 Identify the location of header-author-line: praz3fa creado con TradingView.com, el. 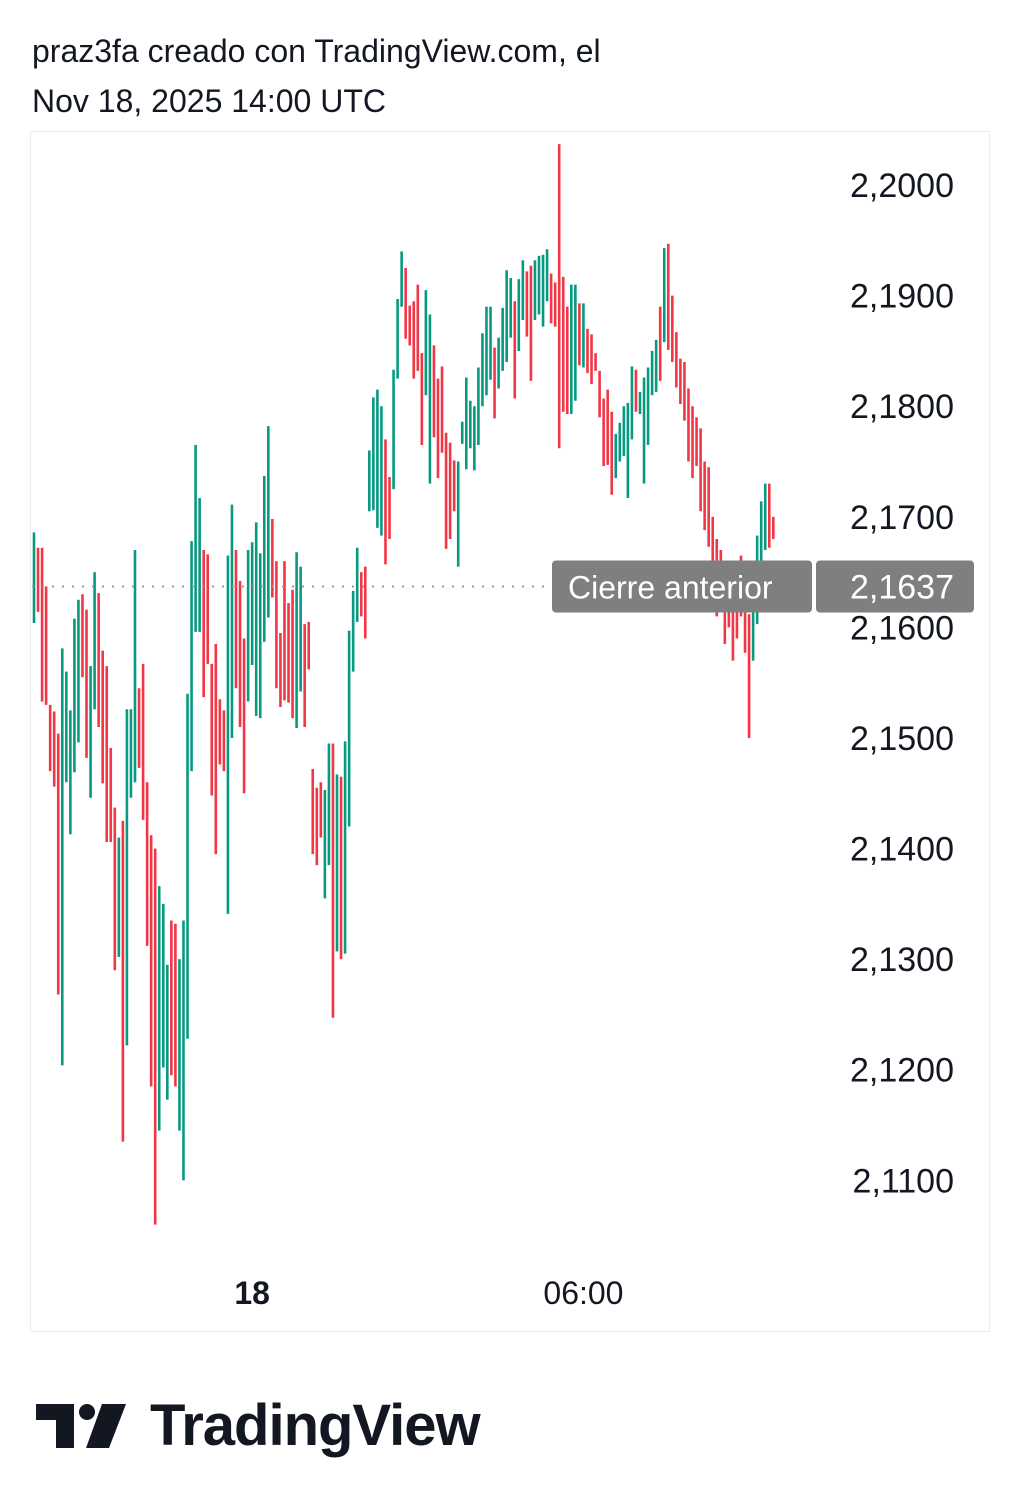
(316, 51).